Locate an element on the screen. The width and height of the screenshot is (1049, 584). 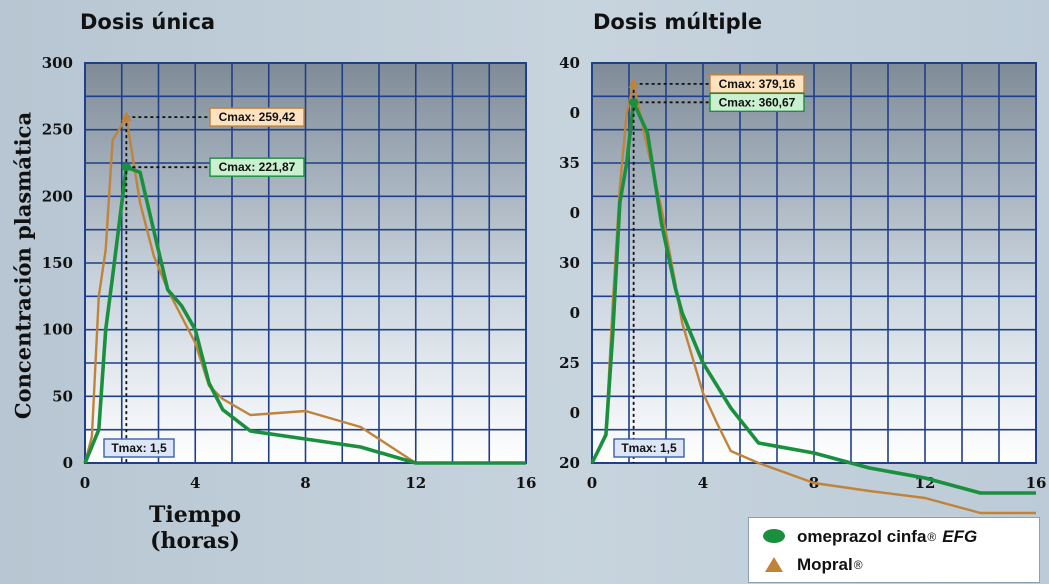
legend-omeprazol-suffix: EFG is located at coordinates (960, 536).